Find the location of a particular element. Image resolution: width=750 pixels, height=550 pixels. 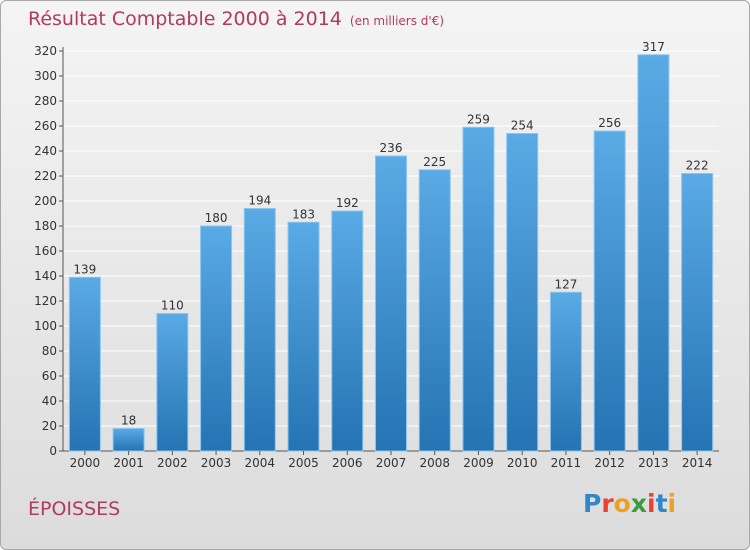

x-tick-label: 2004 is located at coordinates (260, 463).